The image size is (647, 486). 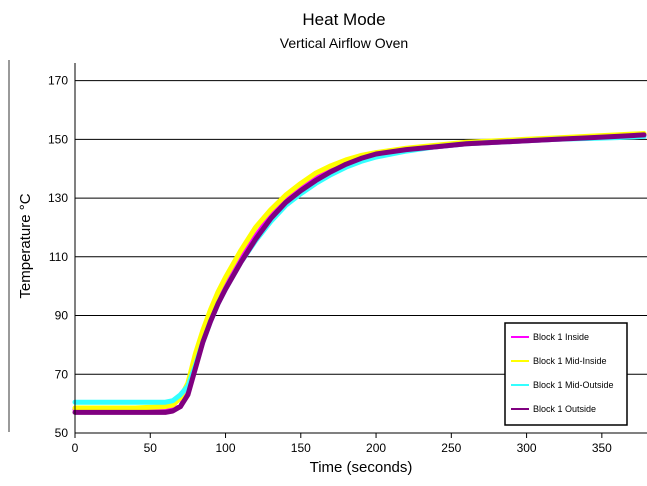 I want to click on x-tick-label: 250, so click(x=451, y=448).